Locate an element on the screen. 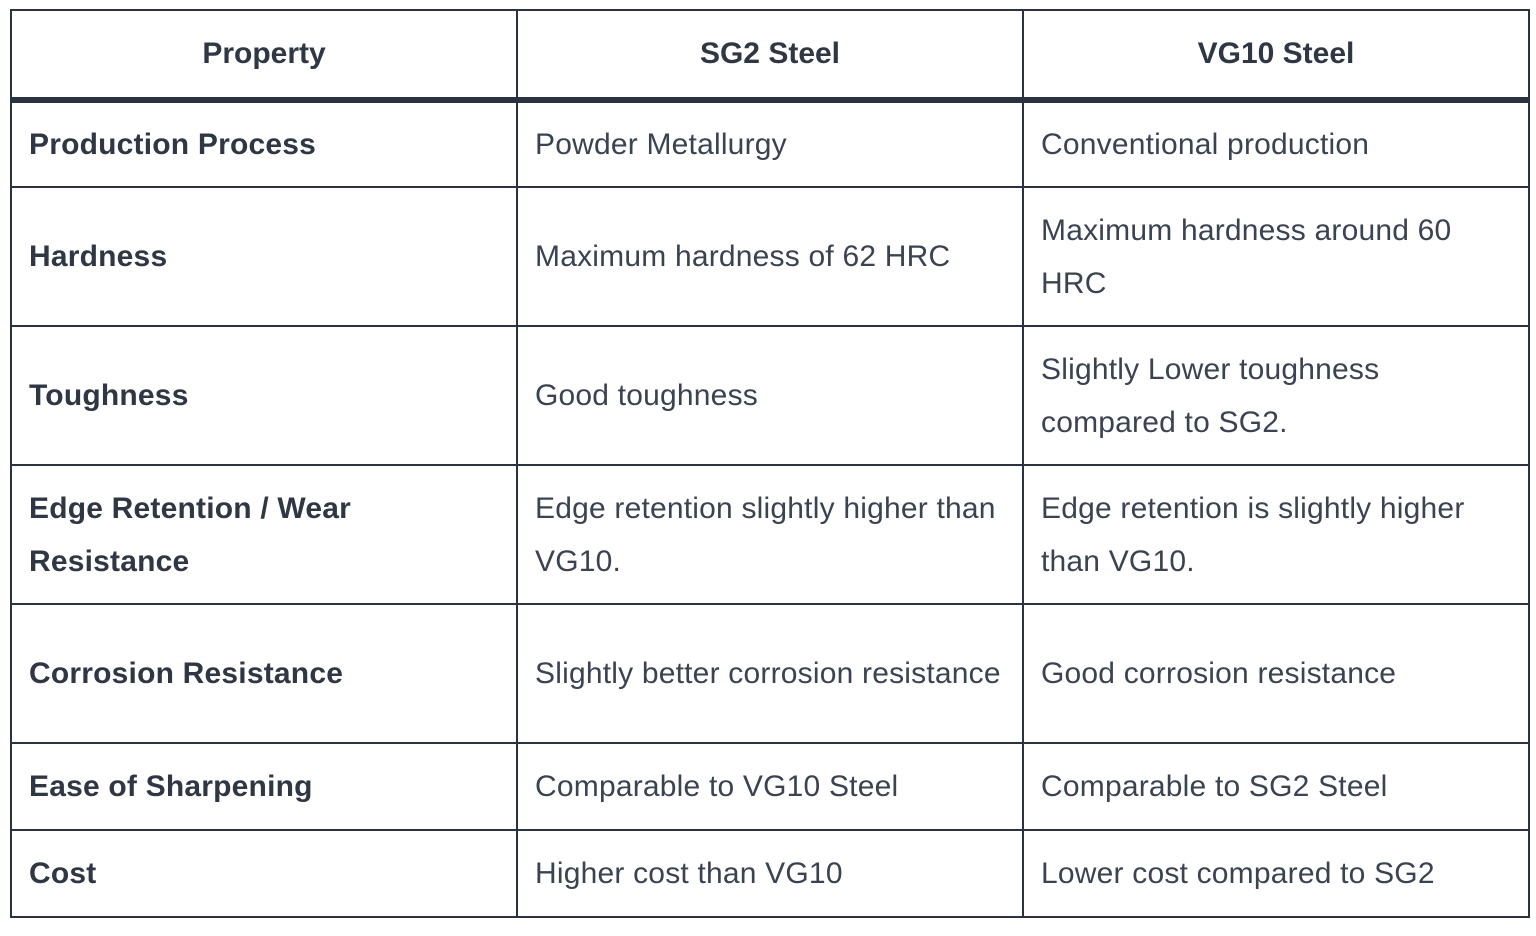  vg10-cell: Conventional production is located at coordinates (1276, 143).